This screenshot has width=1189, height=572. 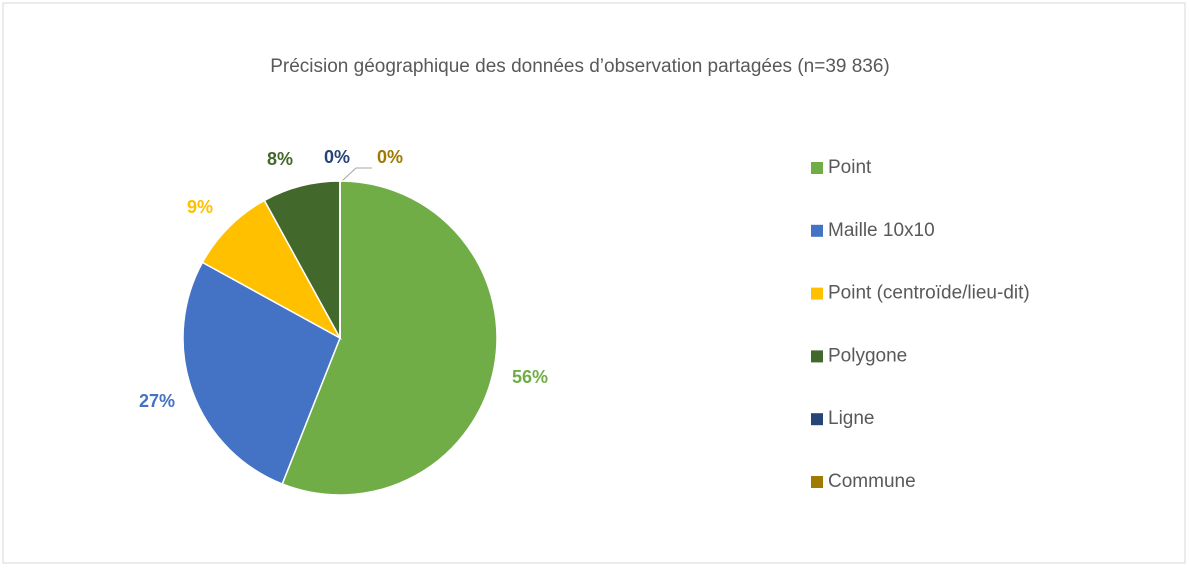 I want to click on legend-label: Ligne, so click(x=851, y=418).